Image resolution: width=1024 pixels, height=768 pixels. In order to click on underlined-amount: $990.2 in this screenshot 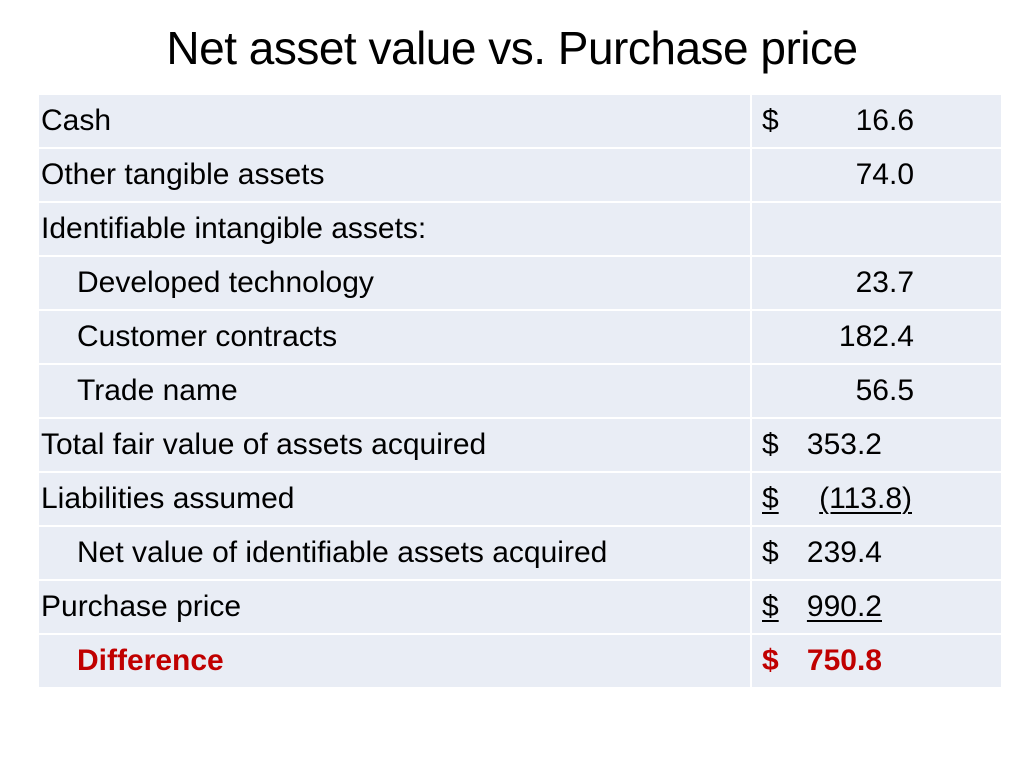, I will do `click(822, 607)`.